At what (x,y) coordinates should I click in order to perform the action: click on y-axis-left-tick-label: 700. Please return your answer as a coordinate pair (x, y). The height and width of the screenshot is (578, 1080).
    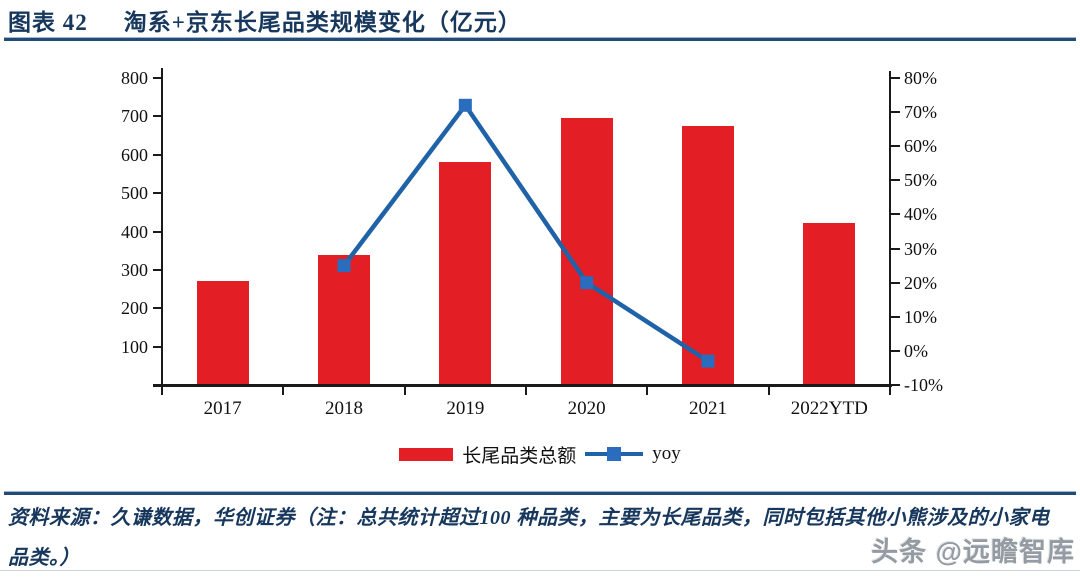
    Looking at the image, I should click on (134, 116).